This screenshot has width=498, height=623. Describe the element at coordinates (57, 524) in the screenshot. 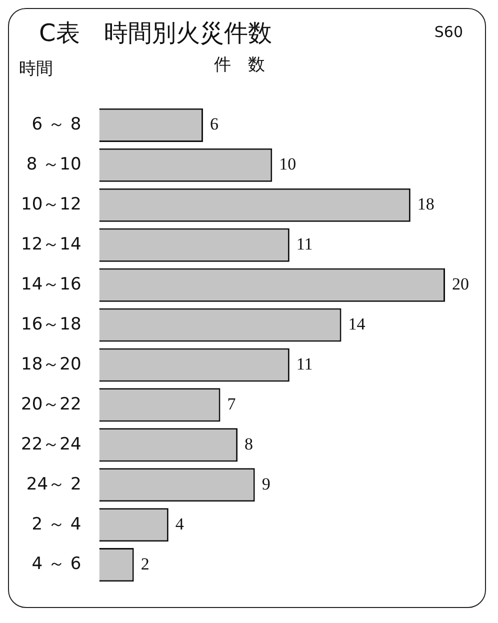

I see `y-tick-label: 2 ～ 4` at that location.